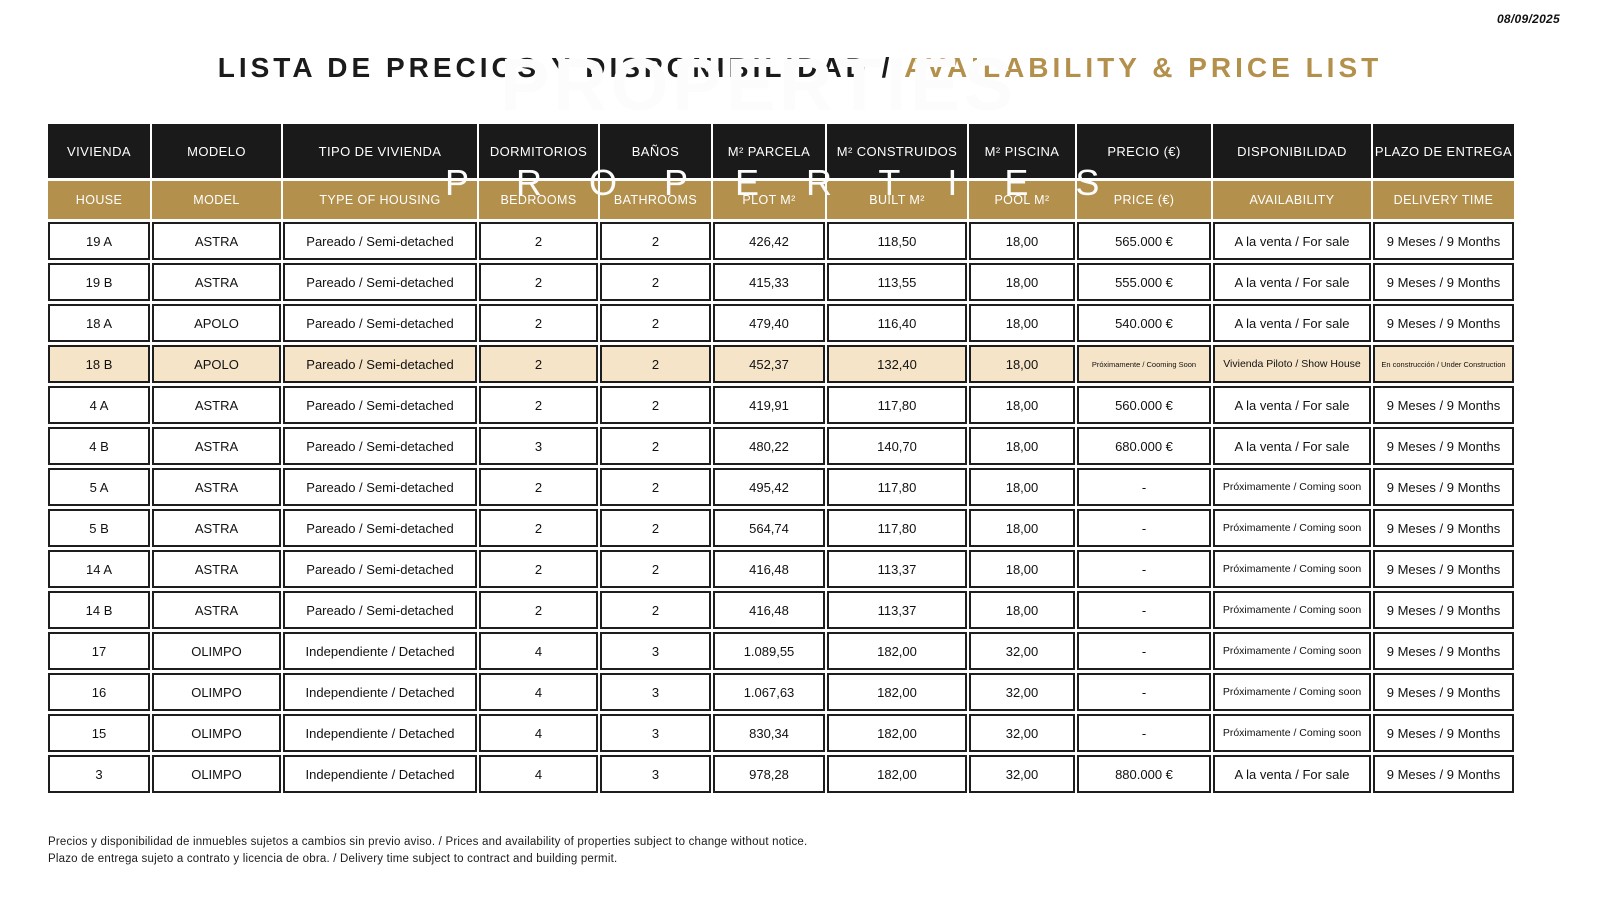 The height and width of the screenshot is (900, 1600). What do you see at coordinates (1144, 282) in the screenshot?
I see `cell-price: 555.000 €` at bounding box center [1144, 282].